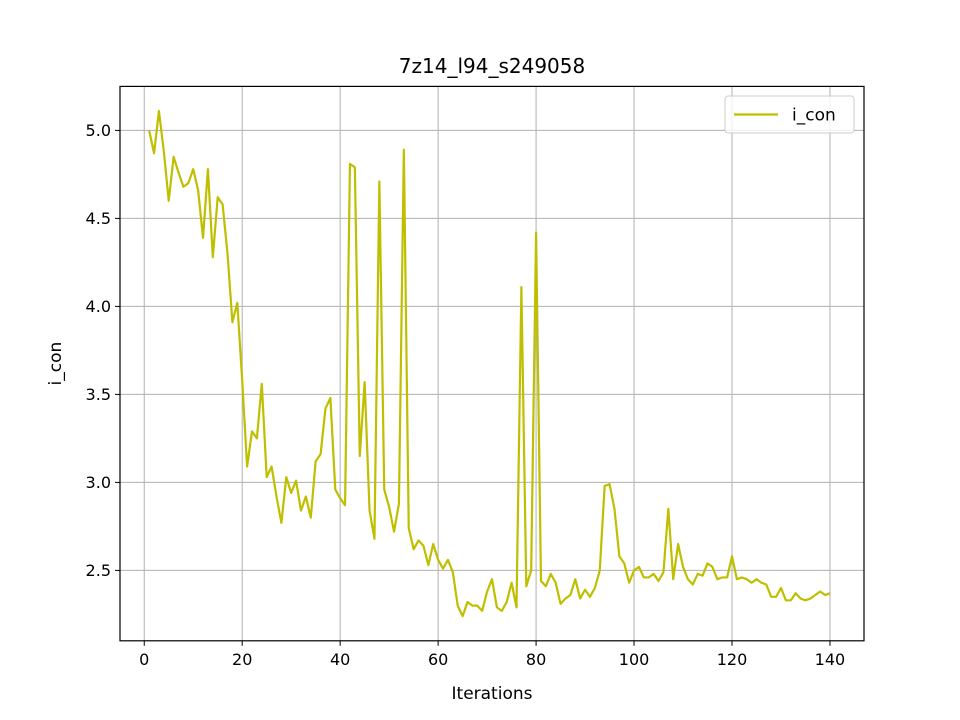 The width and height of the screenshot is (960, 720). Describe the element at coordinates (144, 659) in the screenshot. I see `x-tick-label: 0` at that location.